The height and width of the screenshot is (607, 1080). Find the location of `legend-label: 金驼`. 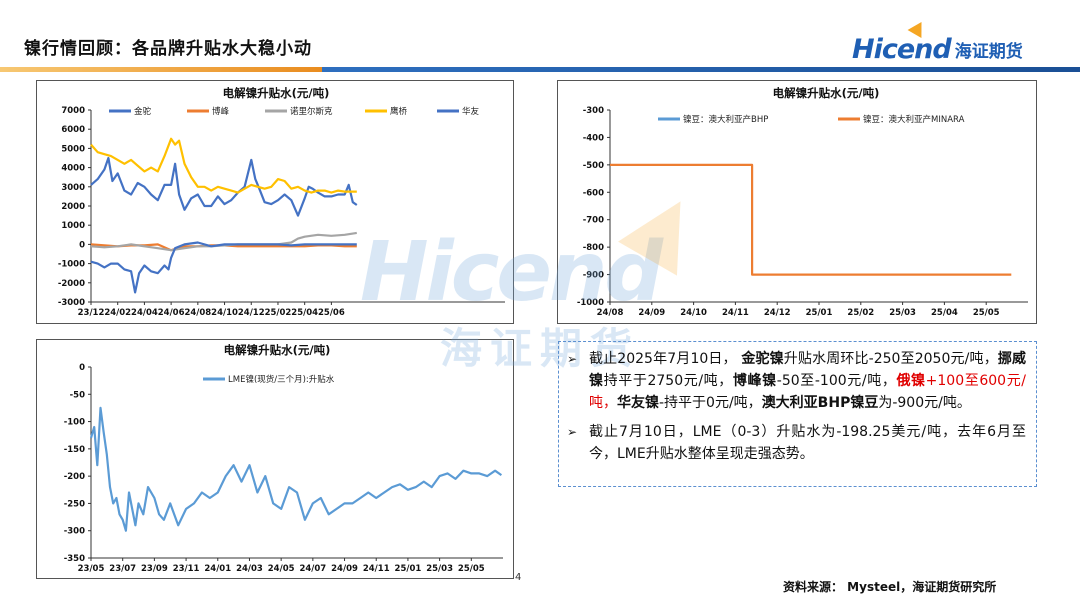

legend-label: 金驼 is located at coordinates (143, 111).